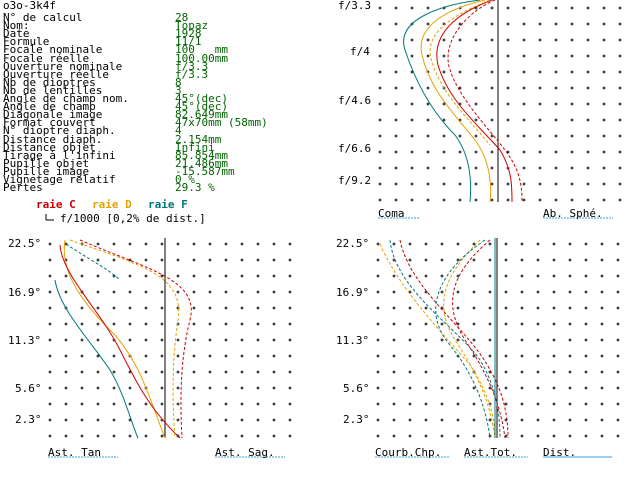 The height and width of the screenshot is (480, 640). I want to click on param-label: Ouverture réelle, so click(56, 74).